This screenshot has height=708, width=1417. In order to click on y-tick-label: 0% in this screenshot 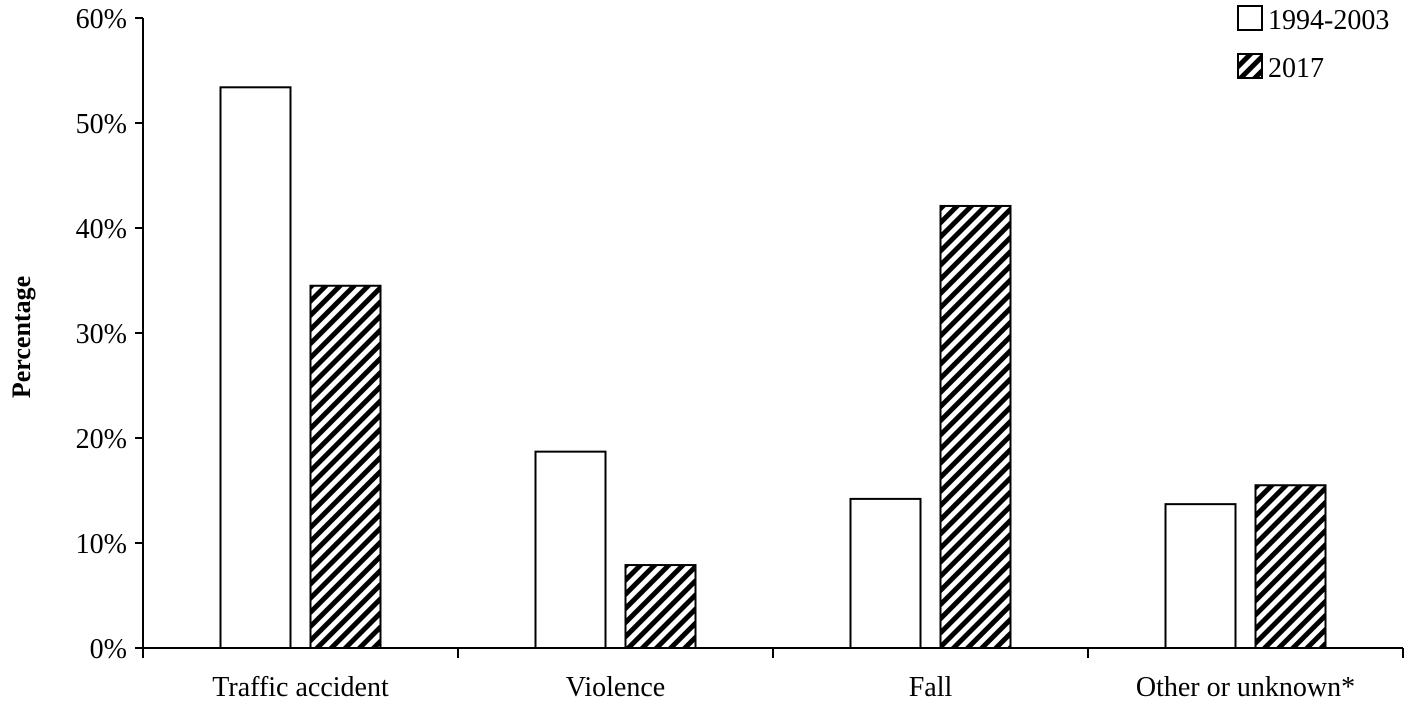, I will do `click(108, 649)`.